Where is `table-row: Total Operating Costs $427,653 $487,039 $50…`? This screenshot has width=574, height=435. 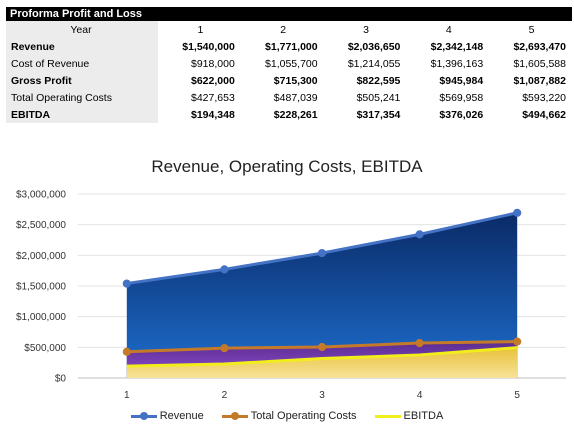
table-row: Total Operating Costs $427,653 $487,039 $50… is located at coordinates (289, 97).